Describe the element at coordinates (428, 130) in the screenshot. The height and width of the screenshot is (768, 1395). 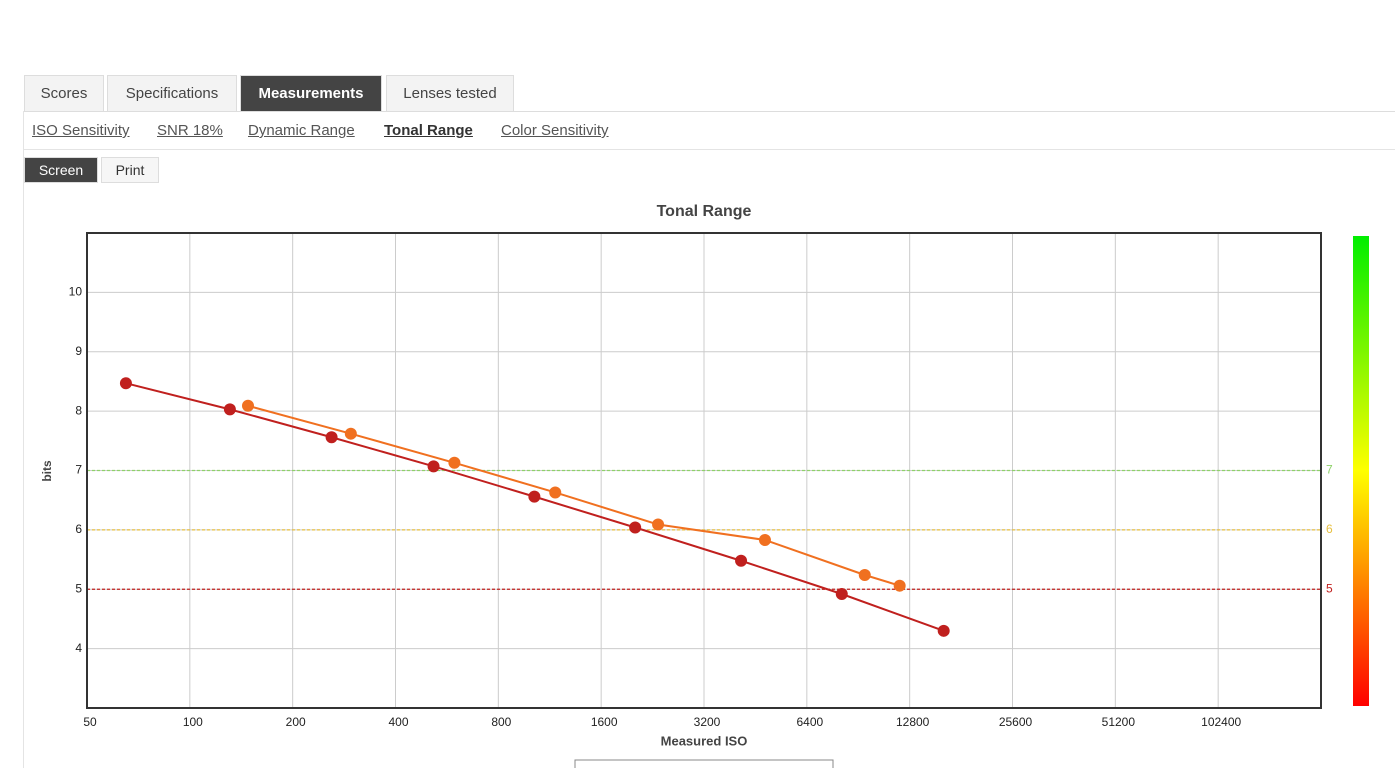
I see `subtab-link: Tonal Range` at that location.